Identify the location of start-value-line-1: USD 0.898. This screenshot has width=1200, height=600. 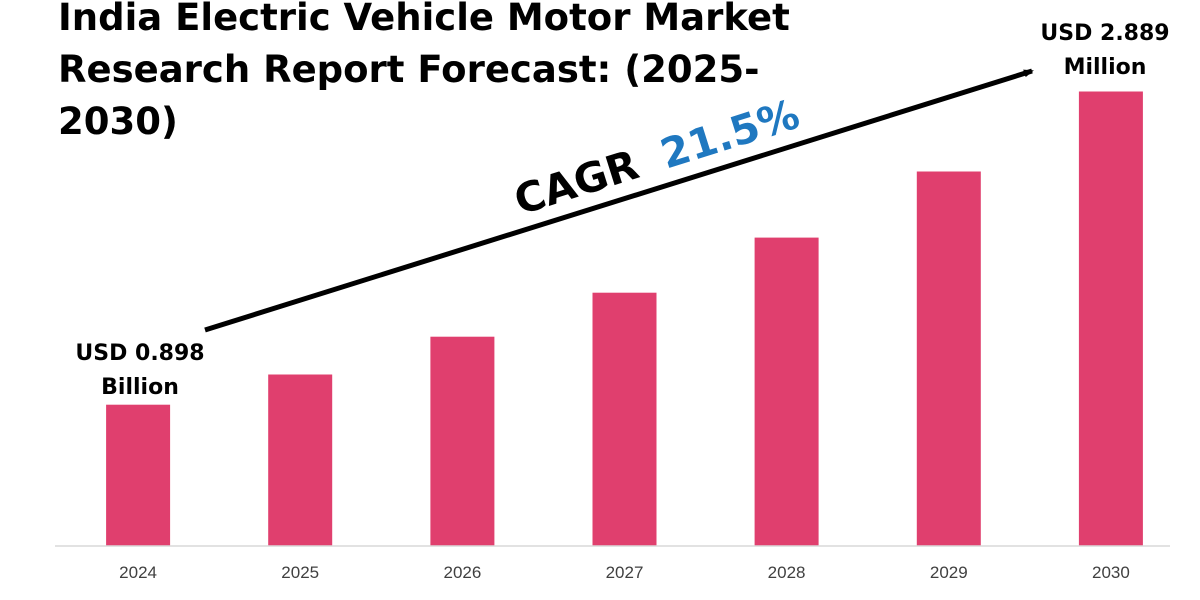
(139, 353).